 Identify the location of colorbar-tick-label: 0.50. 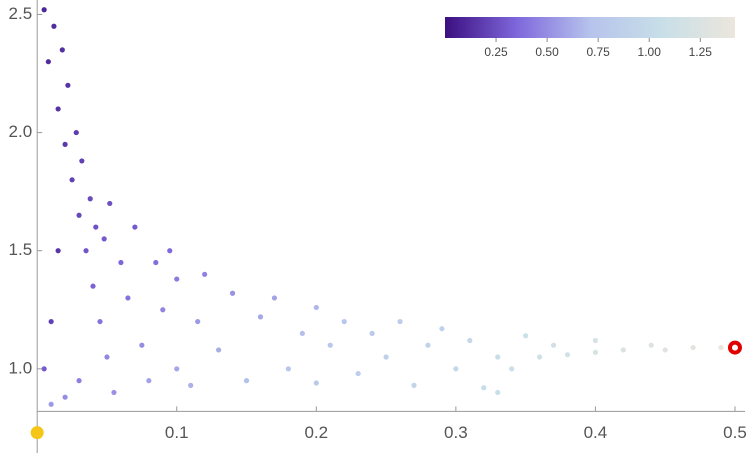
(547, 52).